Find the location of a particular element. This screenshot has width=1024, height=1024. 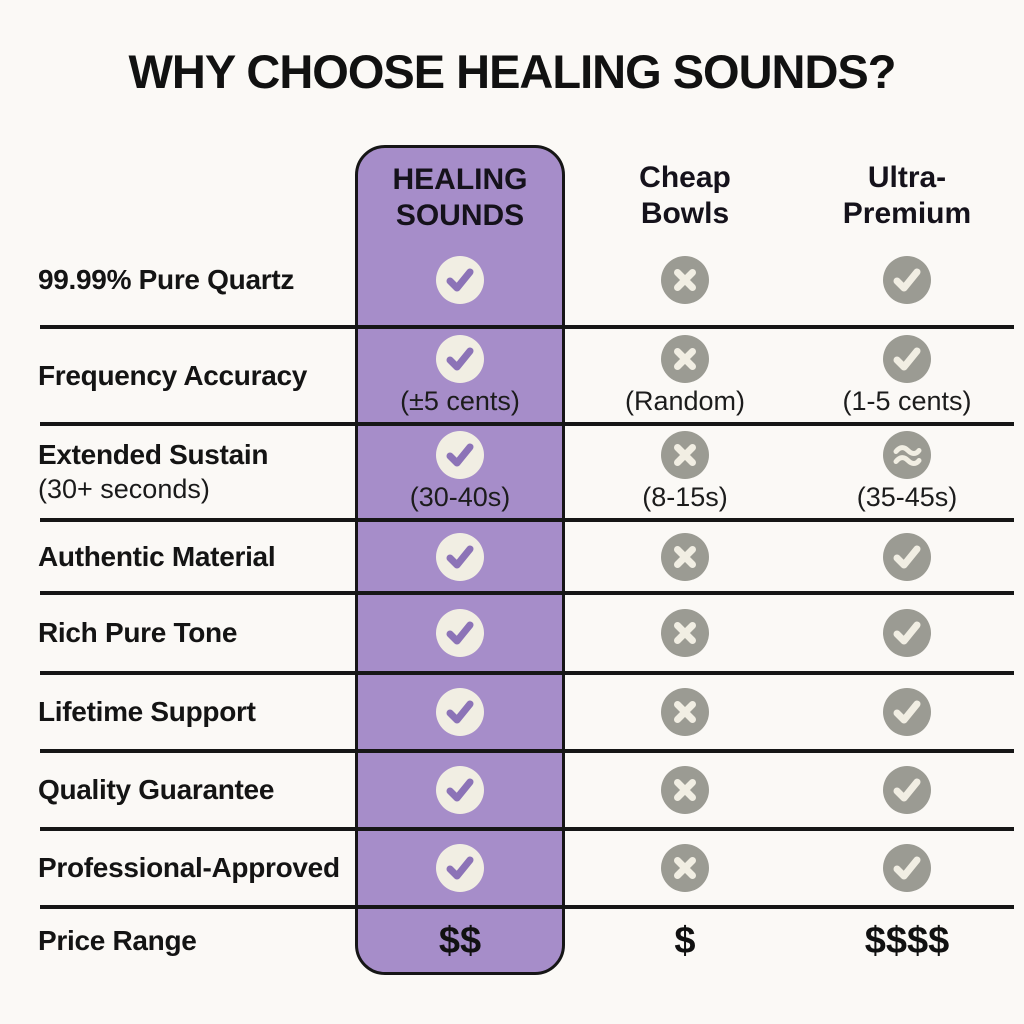

column-header-cheap-bowls: Cheap Bowls is located at coordinates (685, 195).